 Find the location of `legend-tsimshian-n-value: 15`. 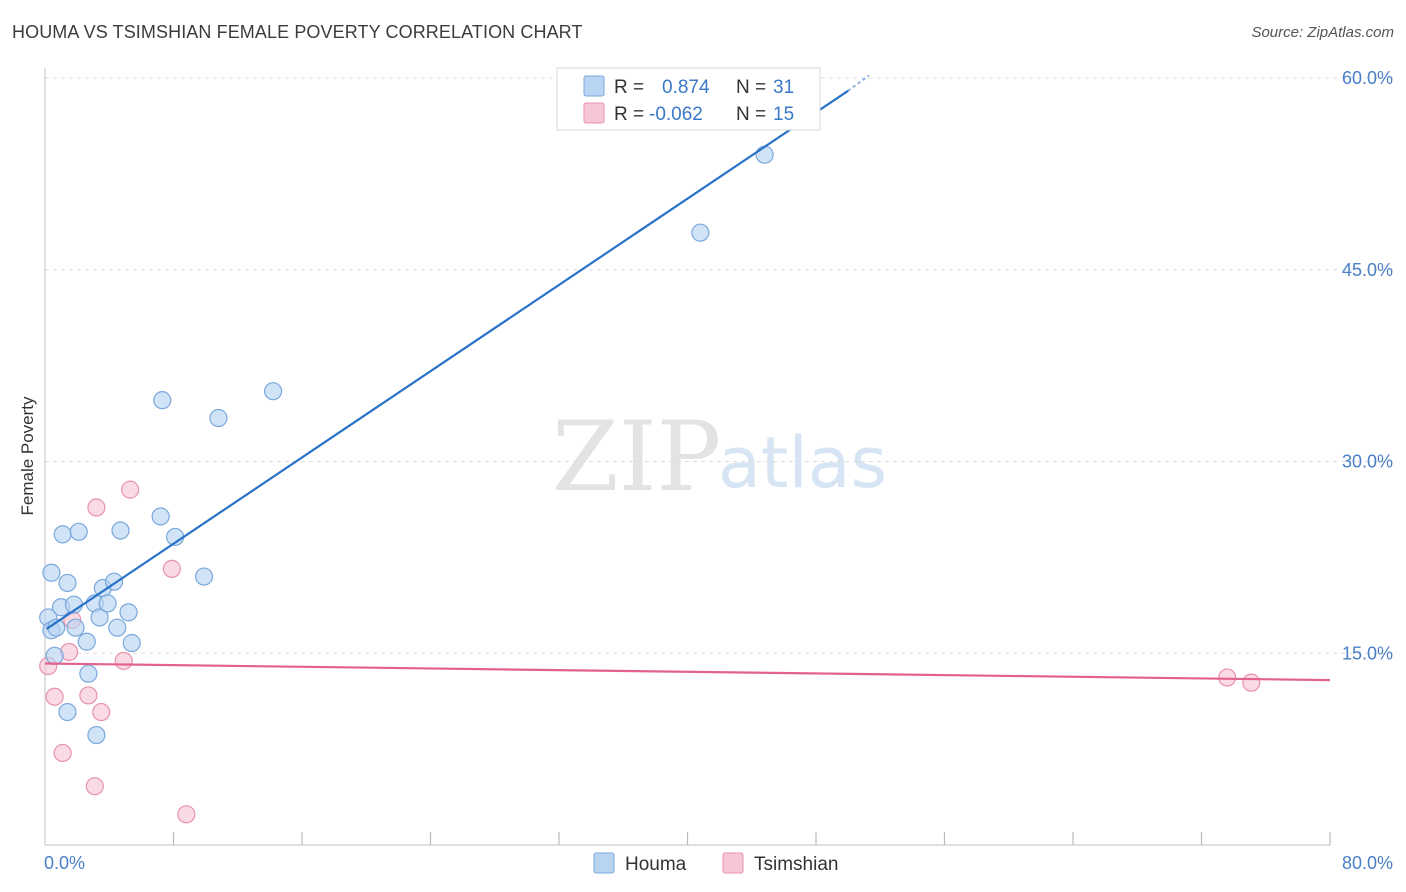

legend-tsimshian-n-value: 15 is located at coordinates (783, 114).